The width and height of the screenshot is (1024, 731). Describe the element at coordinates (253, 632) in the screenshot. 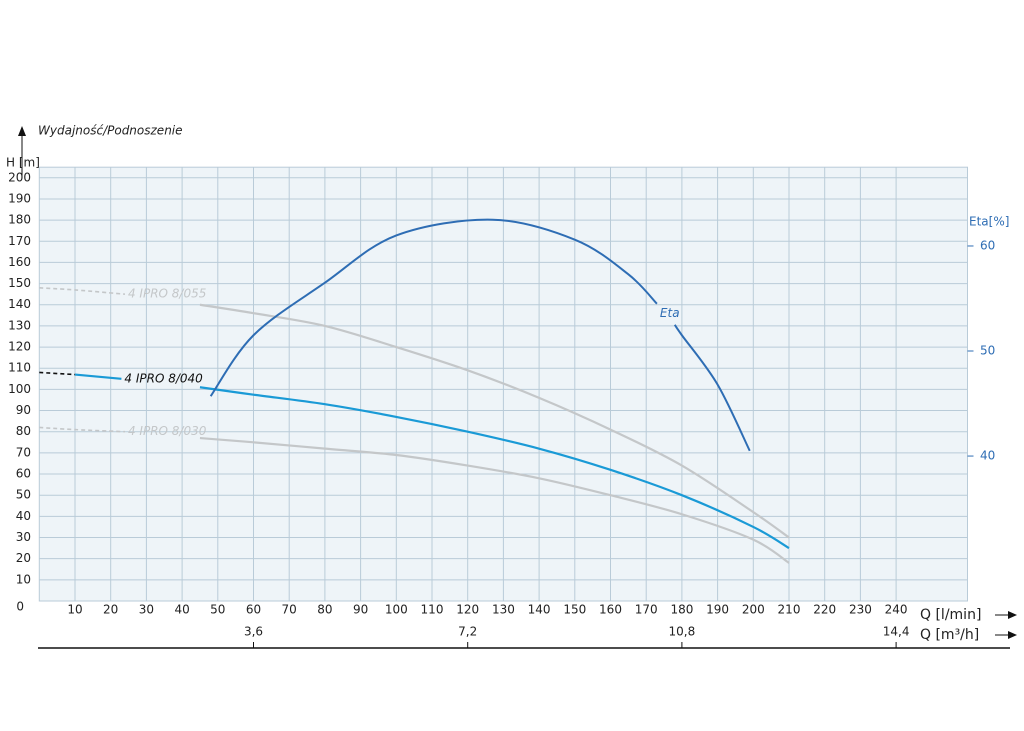

I see `x2-tick-label: 3,6` at that location.